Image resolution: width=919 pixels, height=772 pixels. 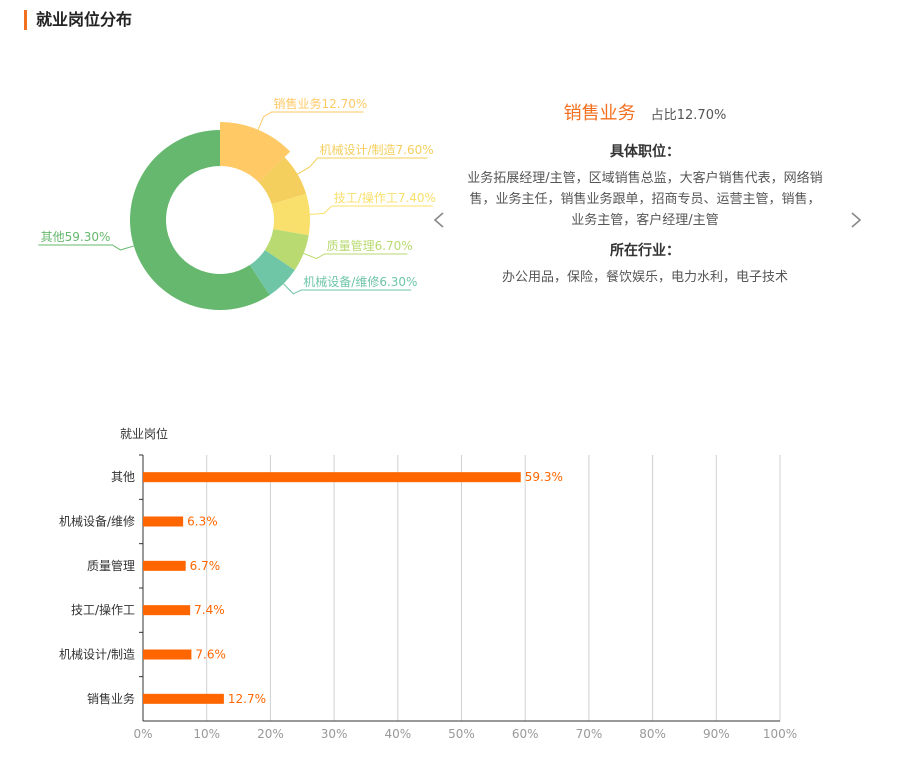 What do you see at coordinates (360, 281) in the screenshot?
I see `slice-label: 机械设备/维修6.30%` at bounding box center [360, 281].